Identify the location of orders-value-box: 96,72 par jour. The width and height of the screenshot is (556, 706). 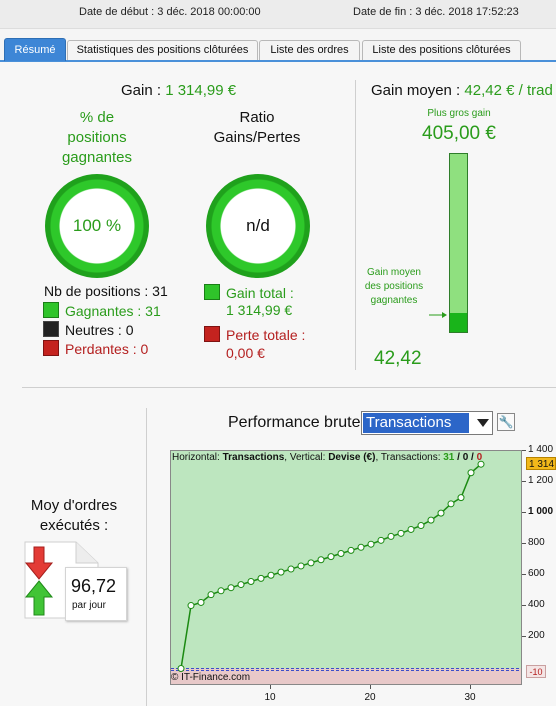
(96, 594).